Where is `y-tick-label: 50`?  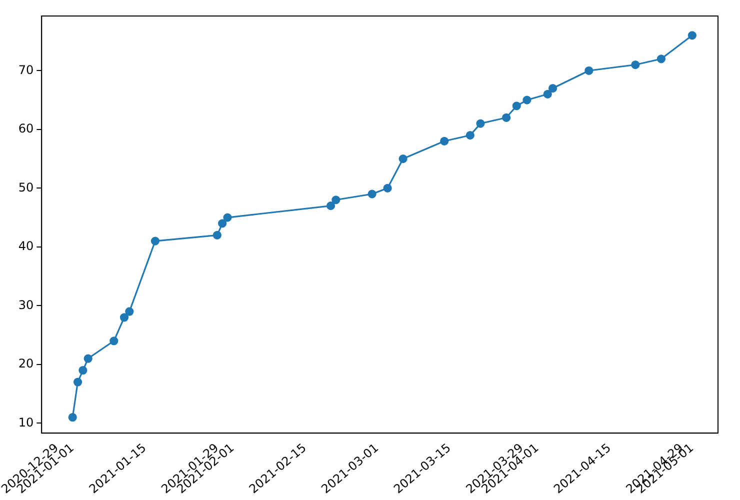
y-tick-label: 50 is located at coordinates (26, 187).